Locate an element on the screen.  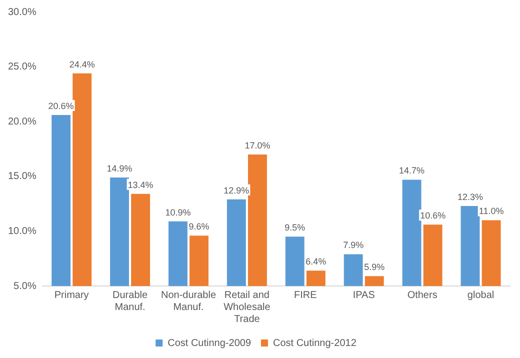
data-label: 9.6% is located at coordinates (199, 227).